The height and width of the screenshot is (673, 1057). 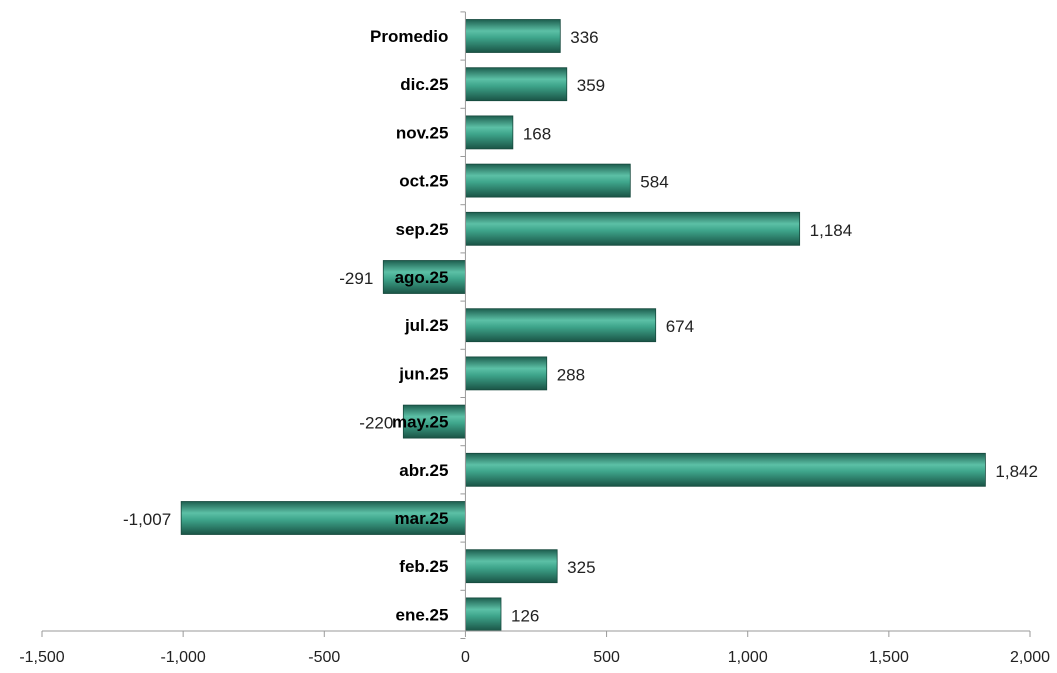 What do you see at coordinates (1030, 657) in the screenshot?
I see `x-tick-label: 2,000` at bounding box center [1030, 657].